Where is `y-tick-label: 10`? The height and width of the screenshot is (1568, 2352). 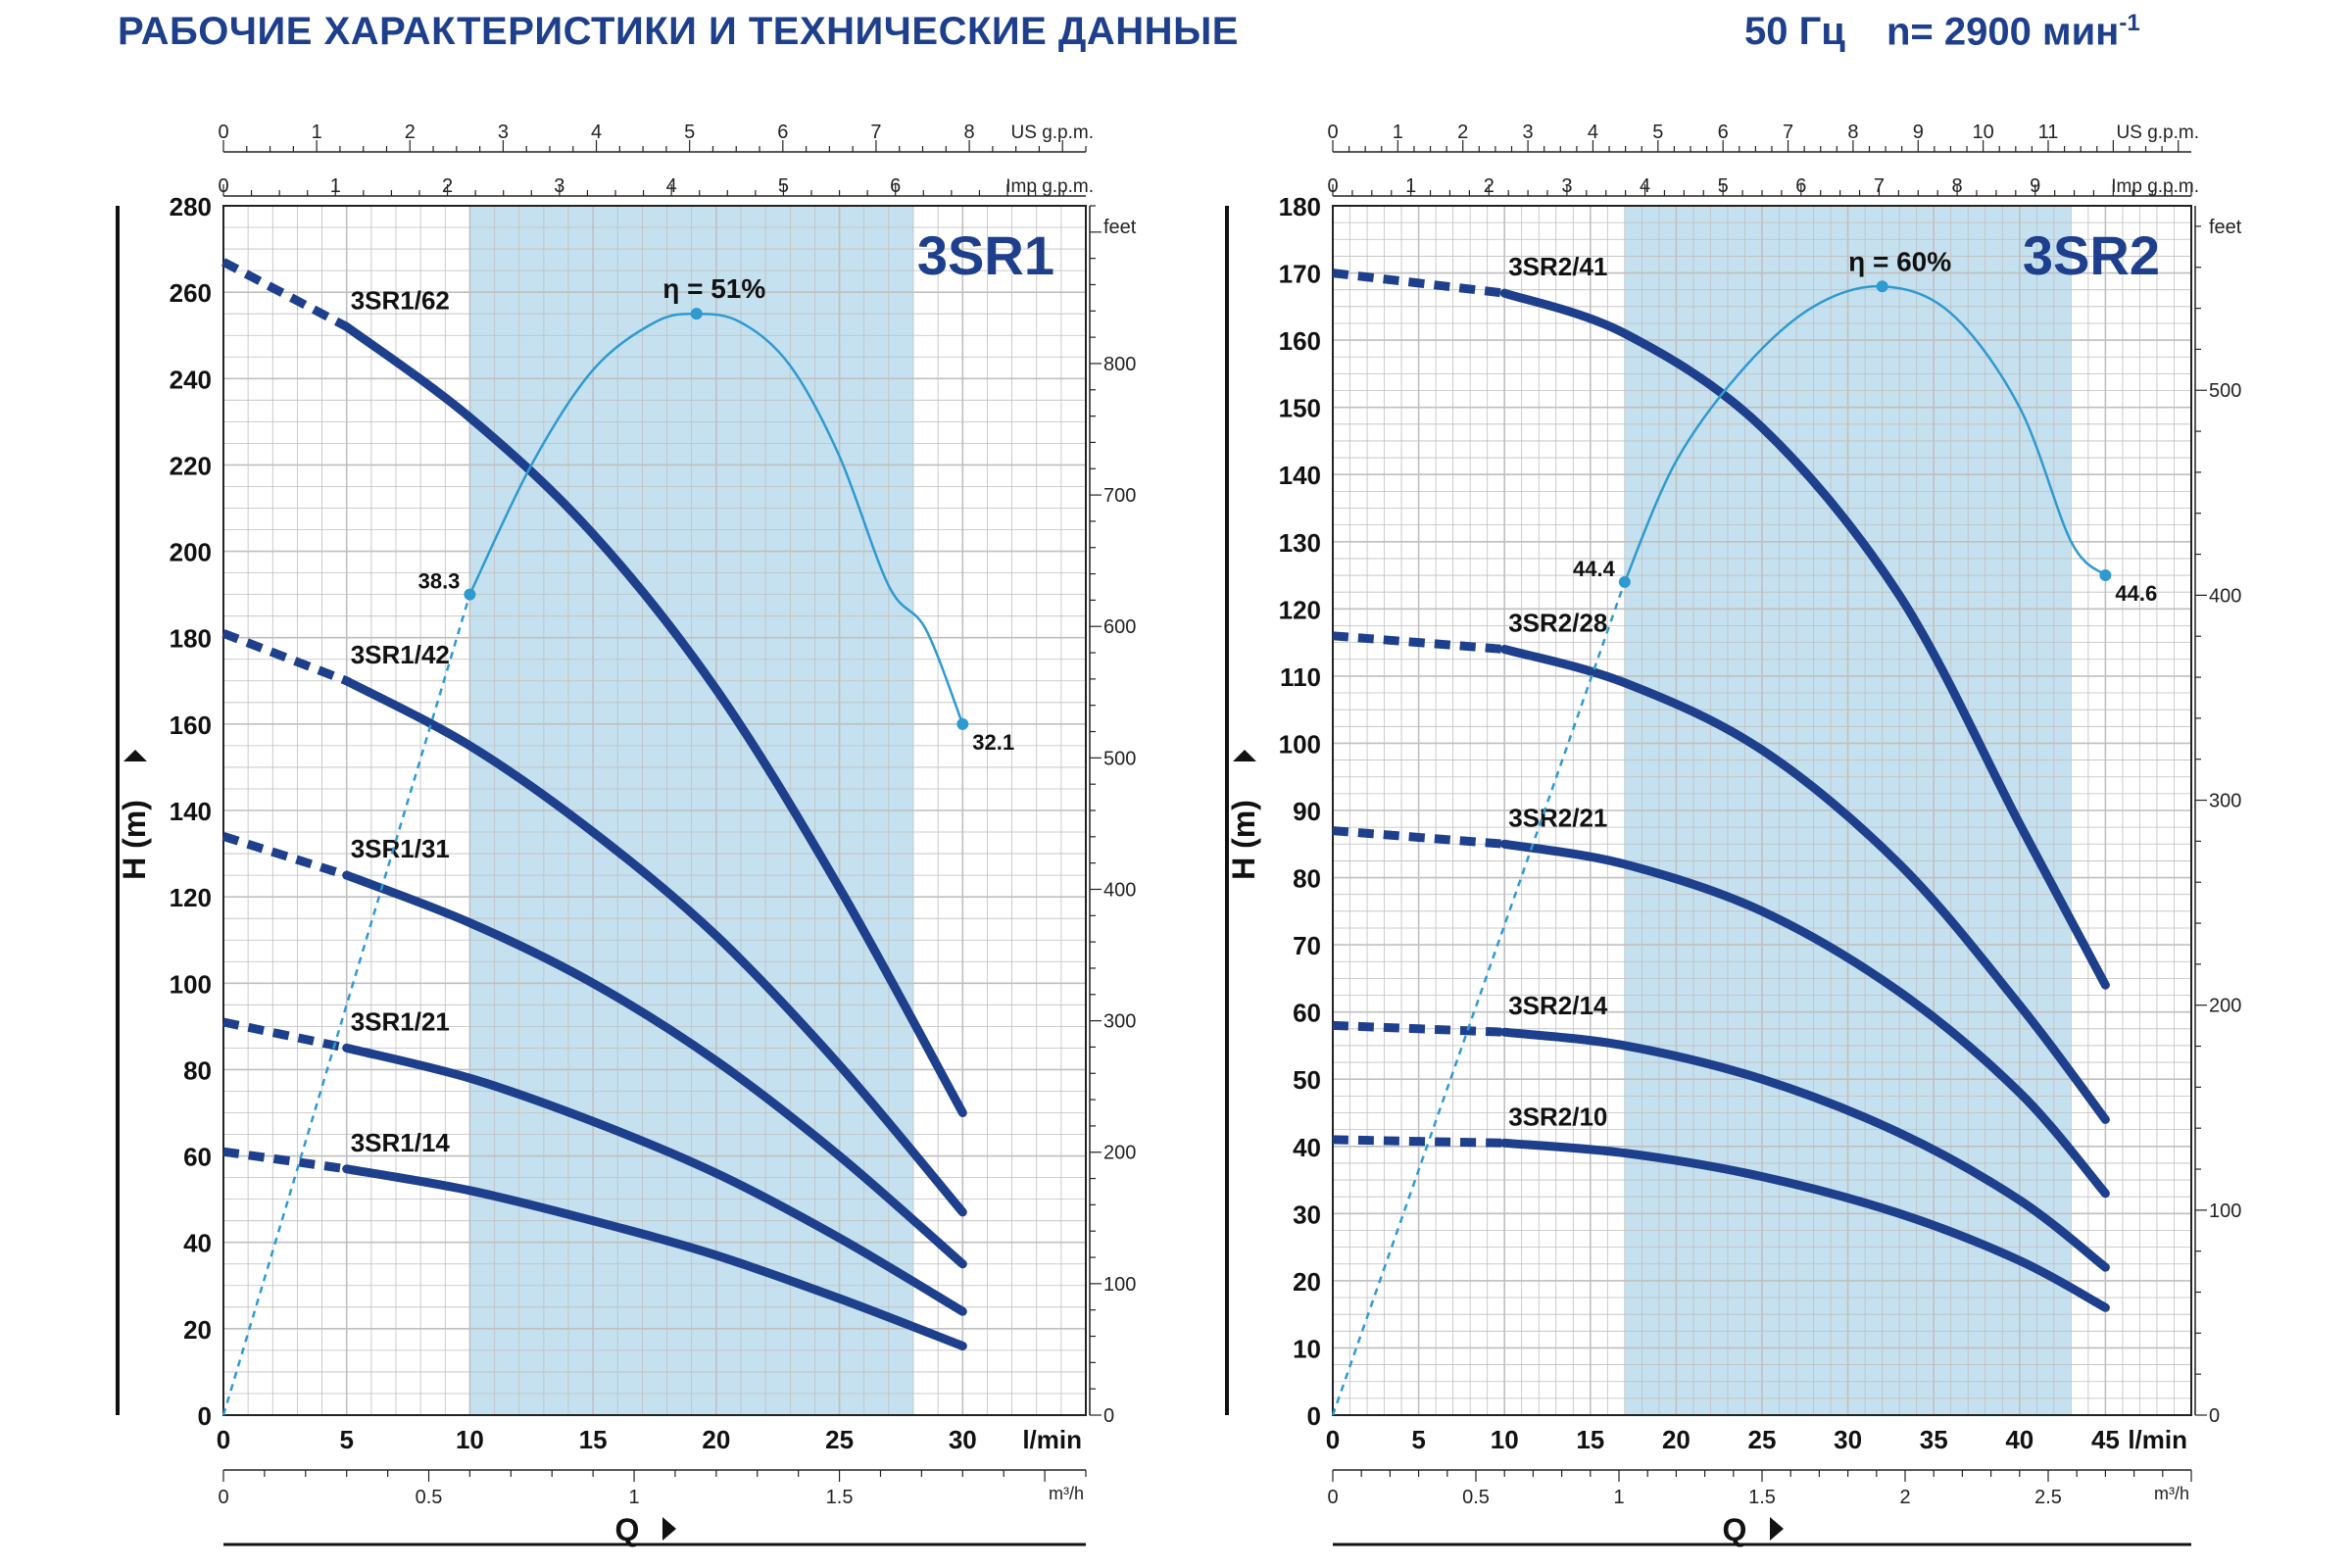 y-tick-label: 10 is located at coordinates (1307, 1348).